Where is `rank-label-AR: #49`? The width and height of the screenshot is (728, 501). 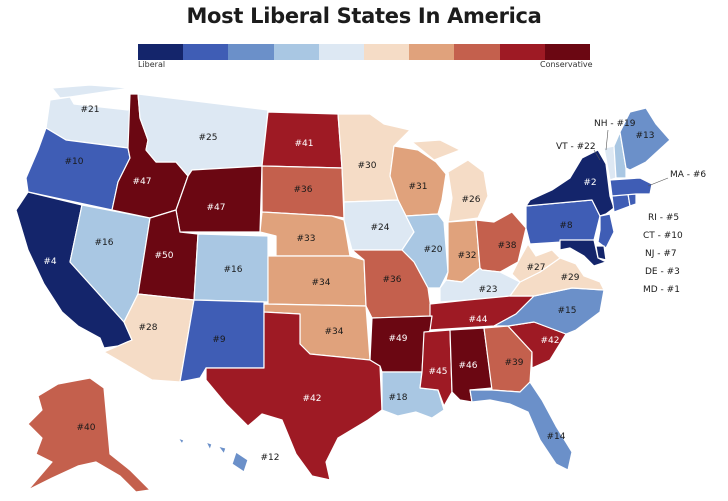 rank-label-AR: #49 is located at coordinates (398, 339).